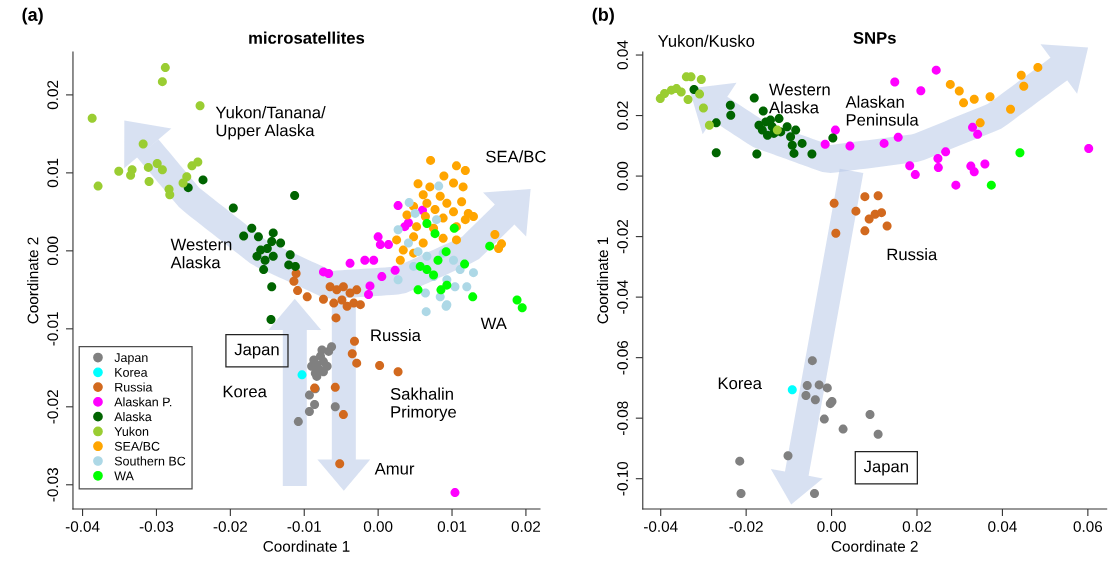 The height and width of the screenshot is (581, 1114). I want to click on annotation: Western Alaska, so click(799, 98).